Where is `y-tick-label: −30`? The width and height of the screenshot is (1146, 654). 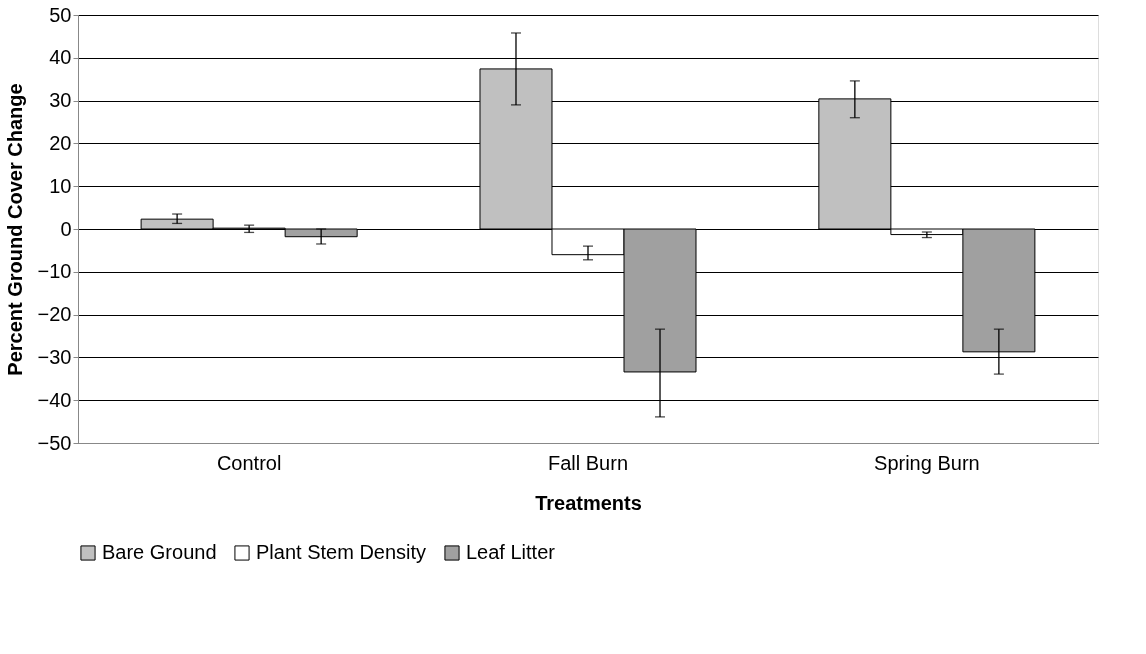
y-tick-label: −30 is located at coordinates (54, 356).